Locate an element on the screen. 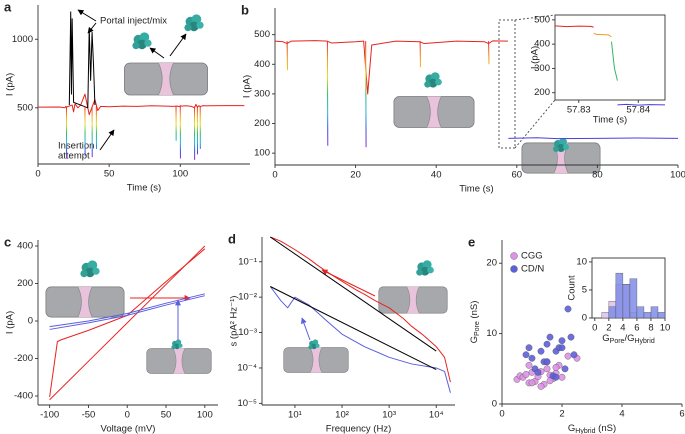 This screenshot has height=434, width=685. x-tick-label: 60 is located at coordinates (517, 175).